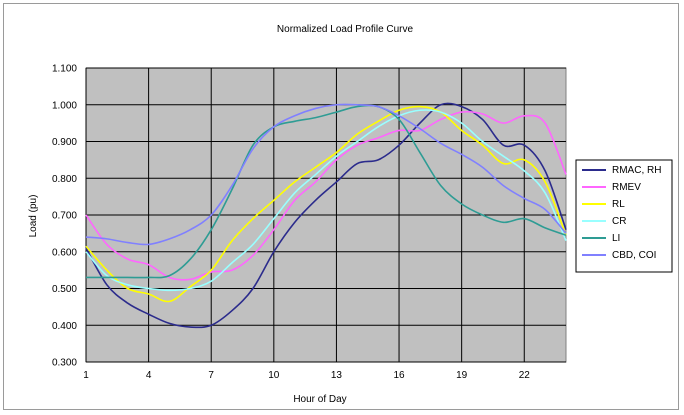  Describe the element at coordinates (306, 375) in the screenshot. I see `x-tick-labels: 1 4 7 10 13 16 19 22` at that location.